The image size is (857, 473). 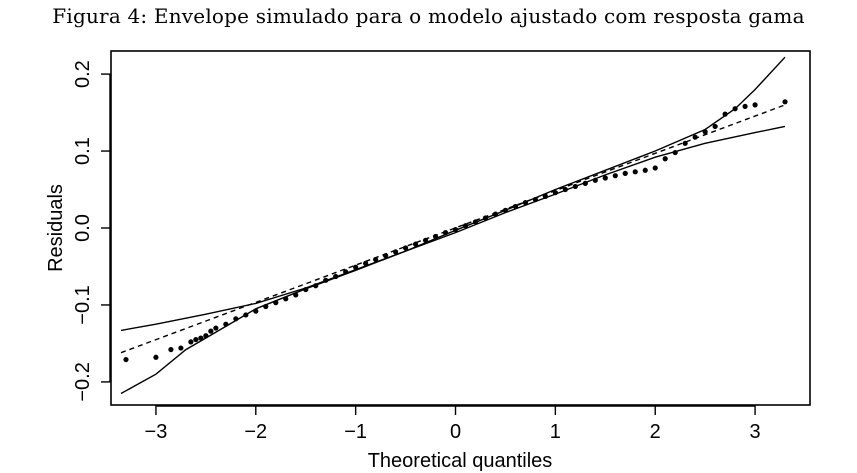 I want to click on x-axis-title: Theoretical quantiles, so click(x=460, y=461).